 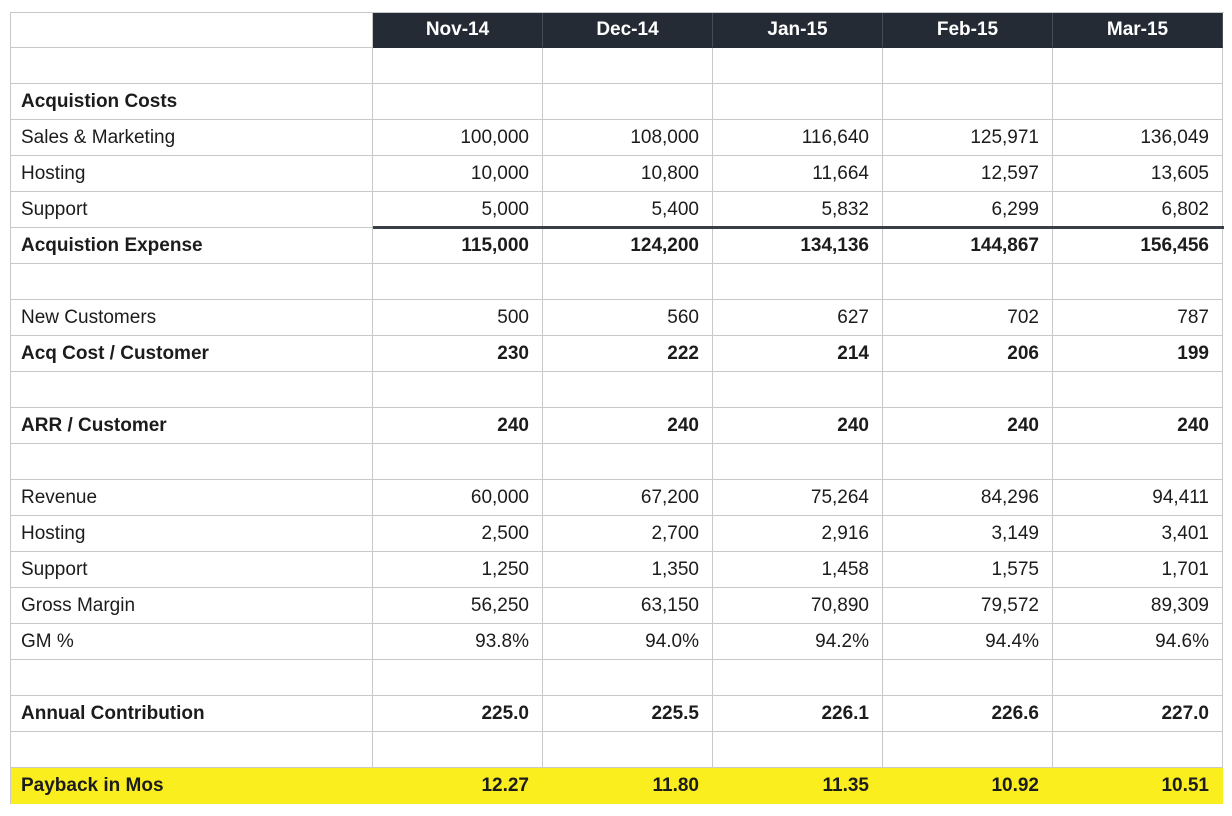 I want to click on cell-value: 199, so click(x=1138, y=354).